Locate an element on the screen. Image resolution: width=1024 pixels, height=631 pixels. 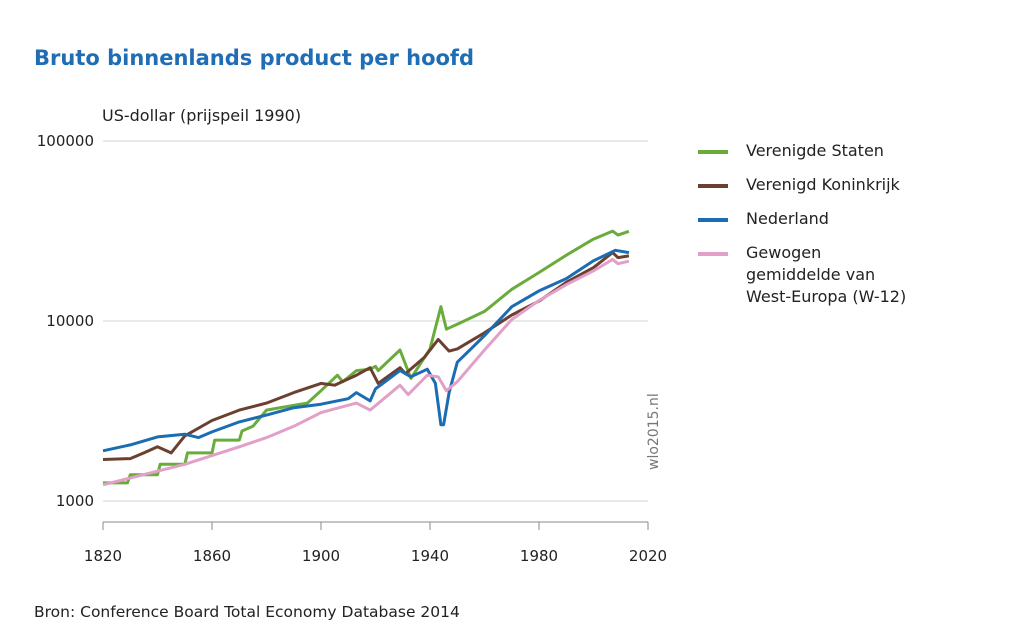
y-tick-label: 100000 is located at coordinates (65, 141).